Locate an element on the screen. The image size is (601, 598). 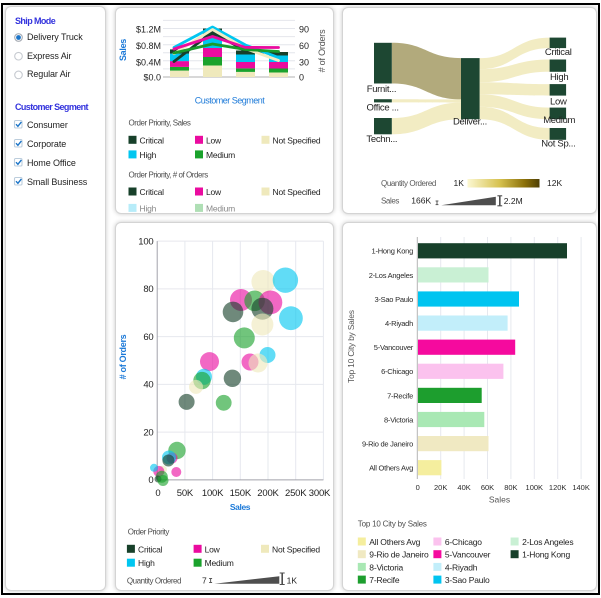
svg-text: 200K is located at coordinates (268, 493).